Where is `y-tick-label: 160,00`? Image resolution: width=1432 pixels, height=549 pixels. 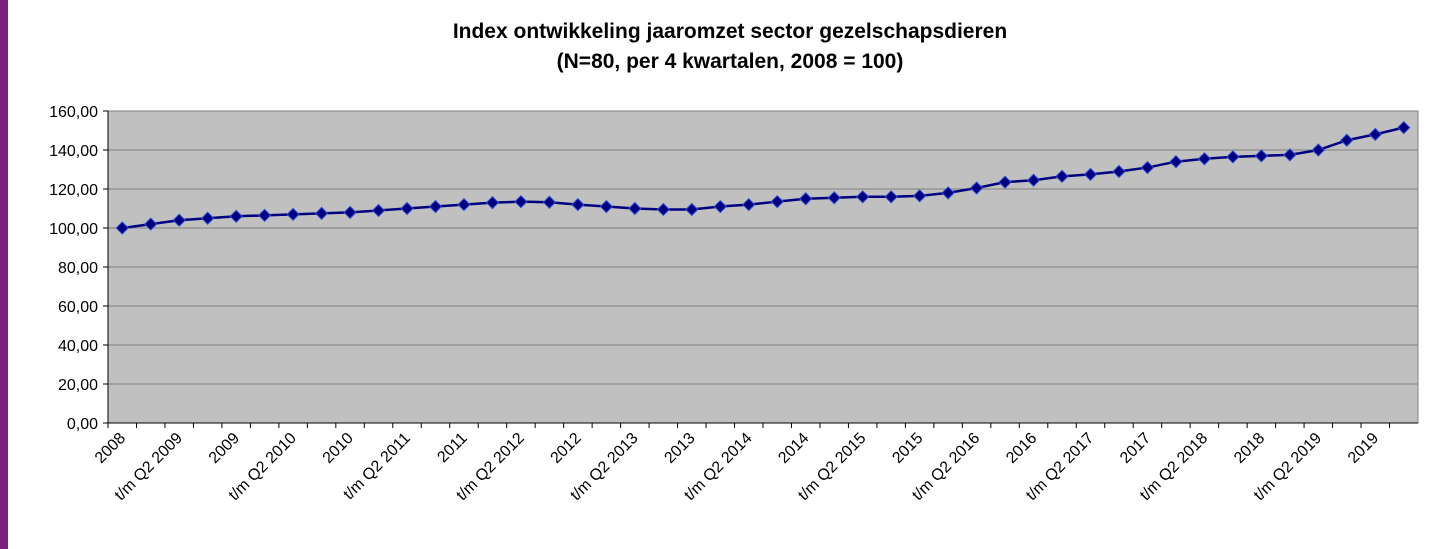
y-tick-label: 160,00 is located at coordinates (73, 112).